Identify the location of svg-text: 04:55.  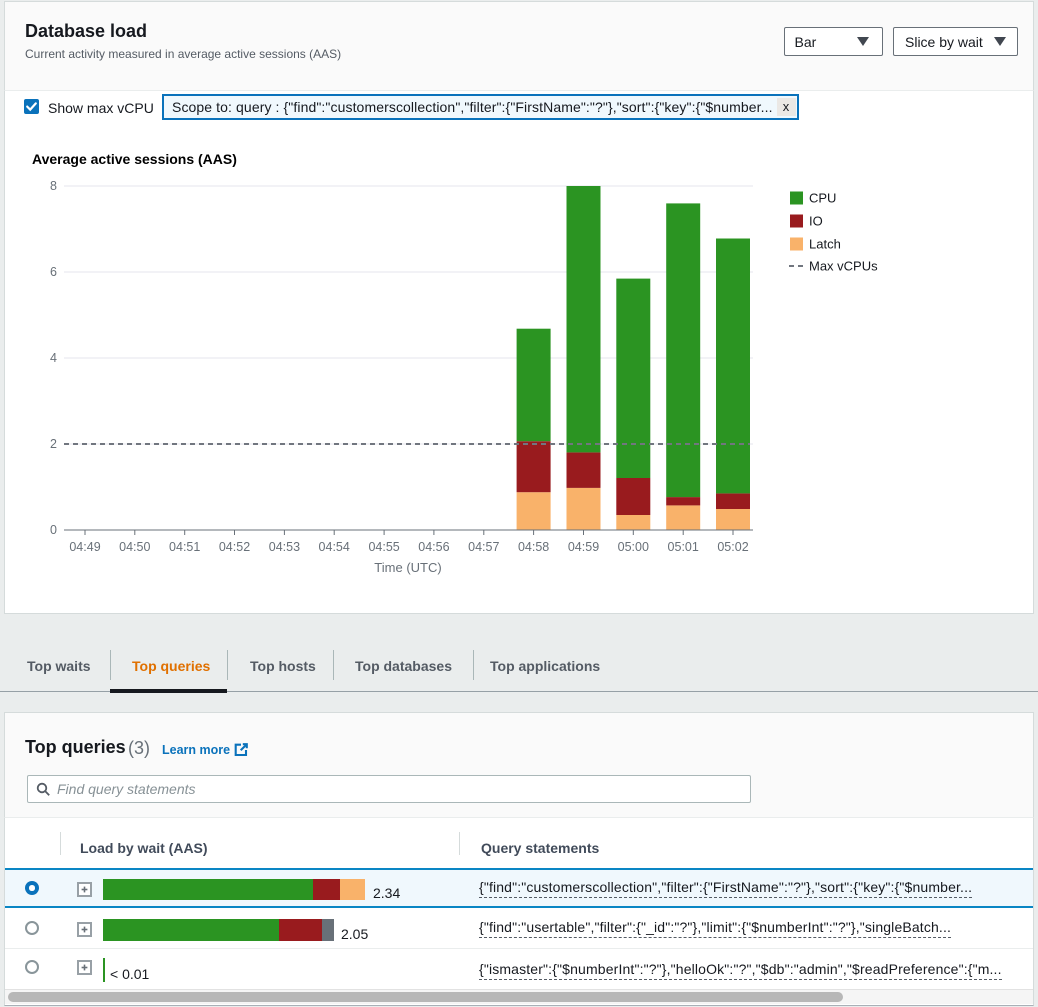
(383, 547).